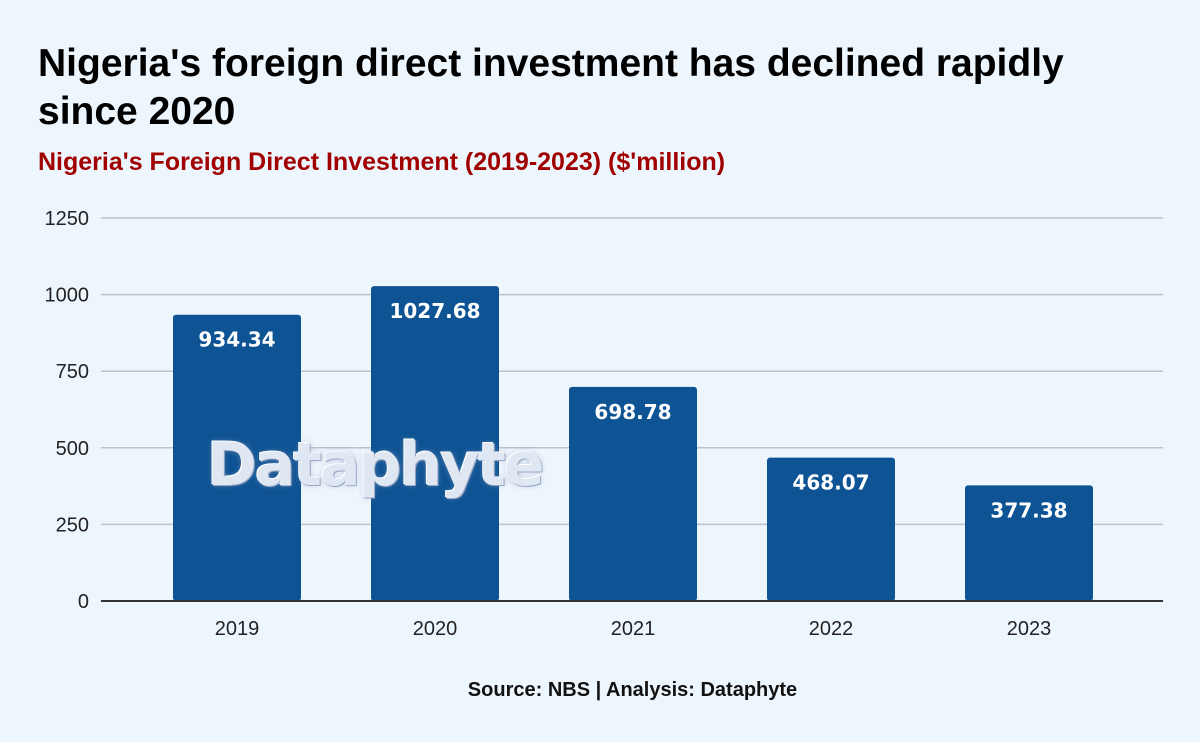  I want to click on x-tick-label: 2021, so click(633, 629).